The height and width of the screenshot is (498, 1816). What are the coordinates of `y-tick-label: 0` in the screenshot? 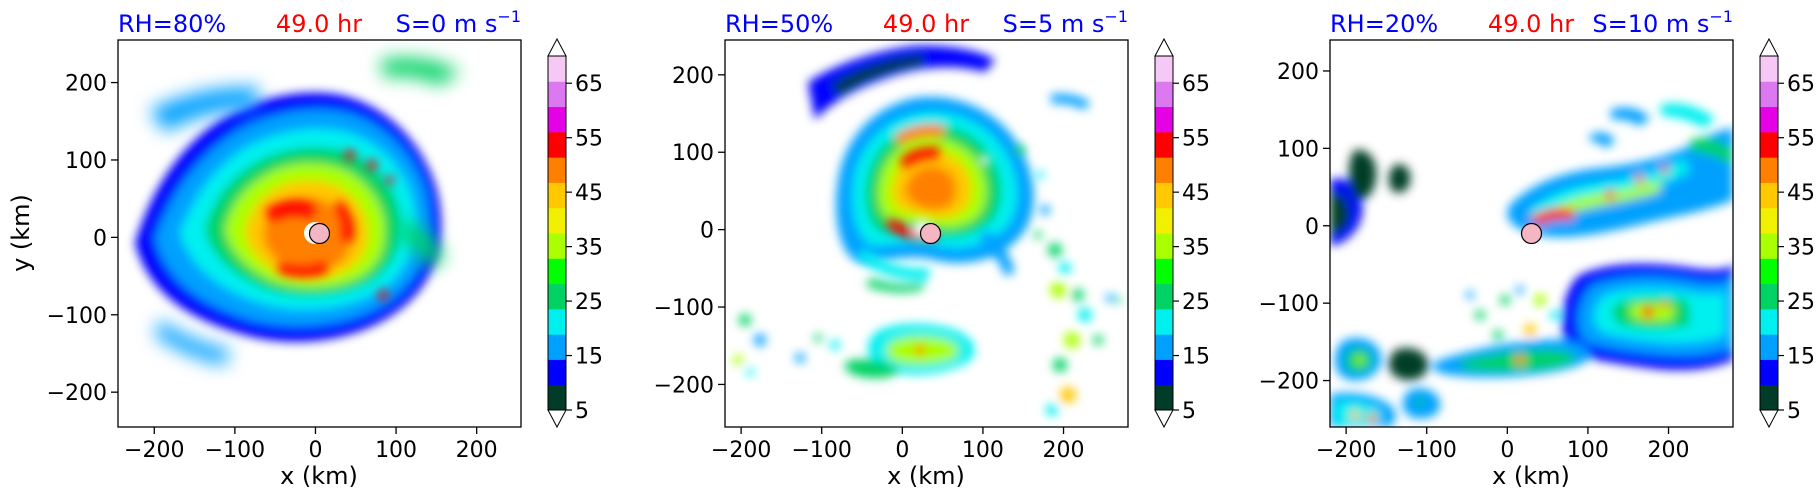 It's located at (707, 231).